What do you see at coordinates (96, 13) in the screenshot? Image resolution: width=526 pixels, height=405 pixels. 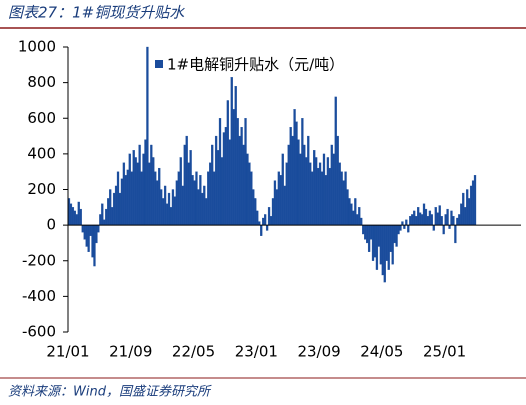 I see `chart-title: 图表27：1#铜现货升贴水` at bounding box center [96, 13].